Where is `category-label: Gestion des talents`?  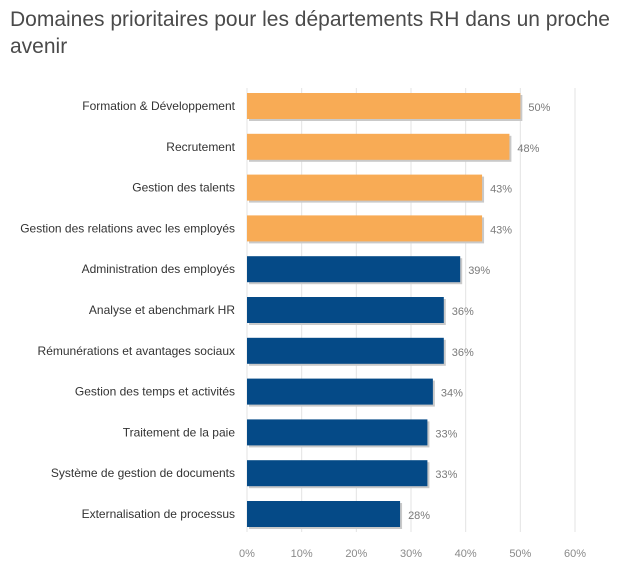 category-label: Gestion des talents is located at coordinates (183, 188).